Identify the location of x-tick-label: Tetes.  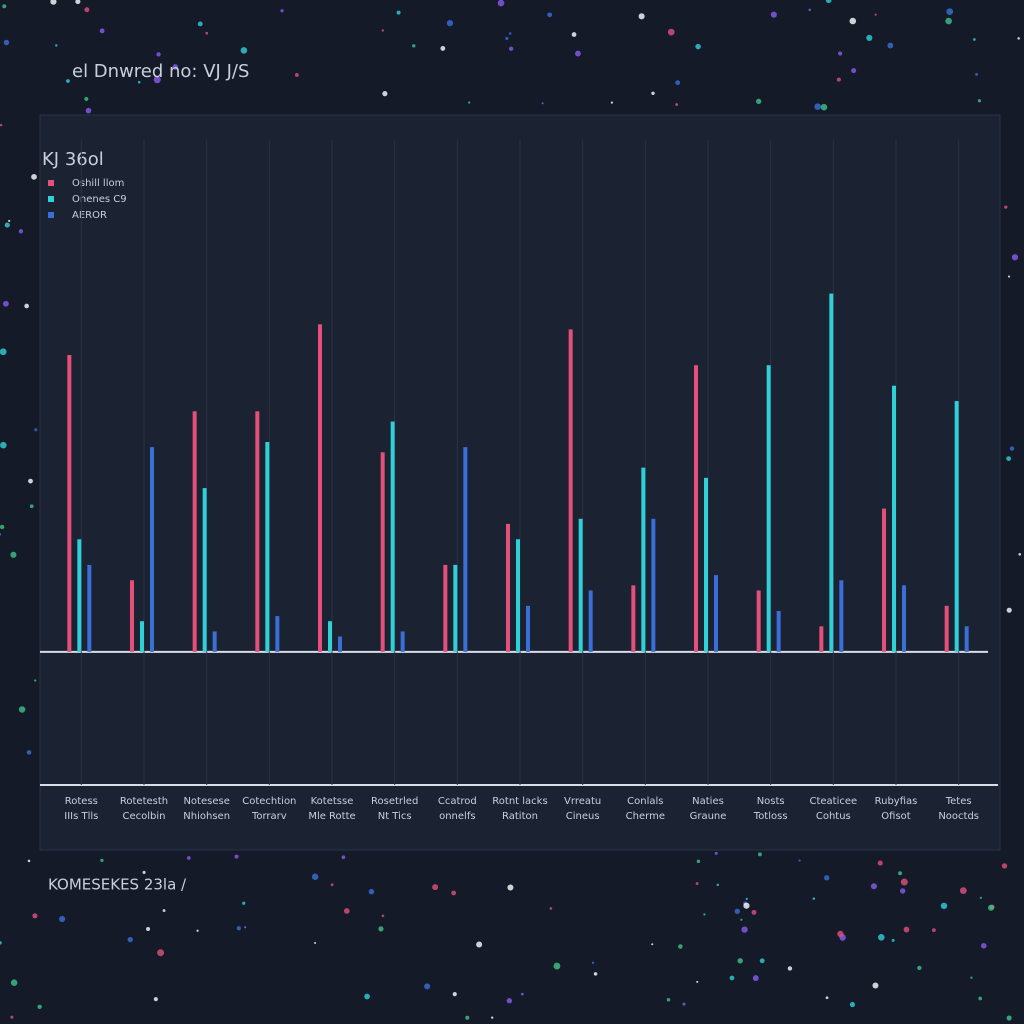
(958, 801).